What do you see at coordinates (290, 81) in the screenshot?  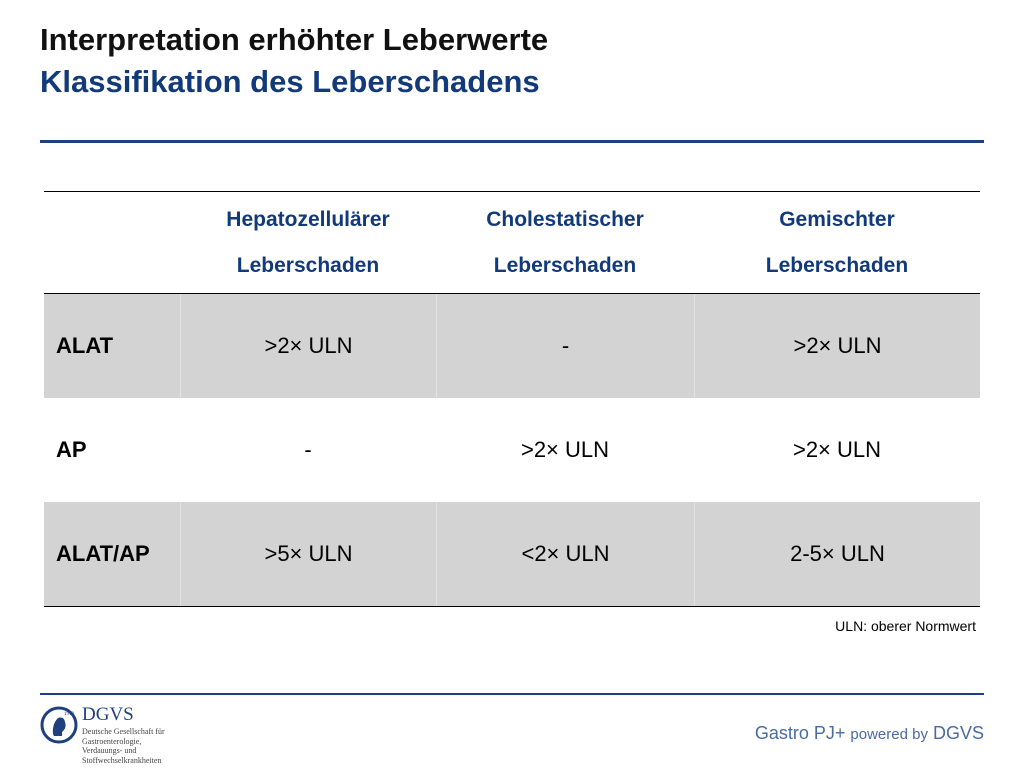 I see `slide-subtitle: Klassifikation des Leberschadens` at bounding box center [290, 81].